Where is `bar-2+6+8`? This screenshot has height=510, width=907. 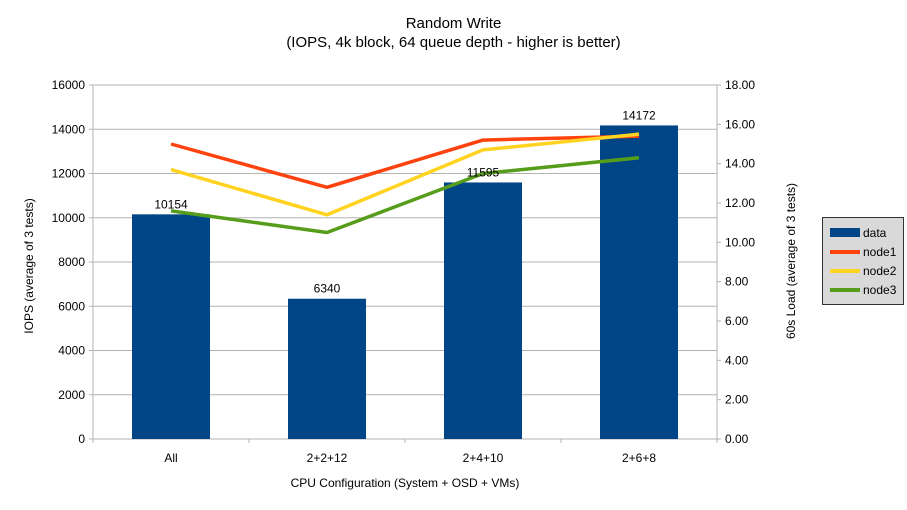
bar-2+6+8 is located at coordinates (639, 282).